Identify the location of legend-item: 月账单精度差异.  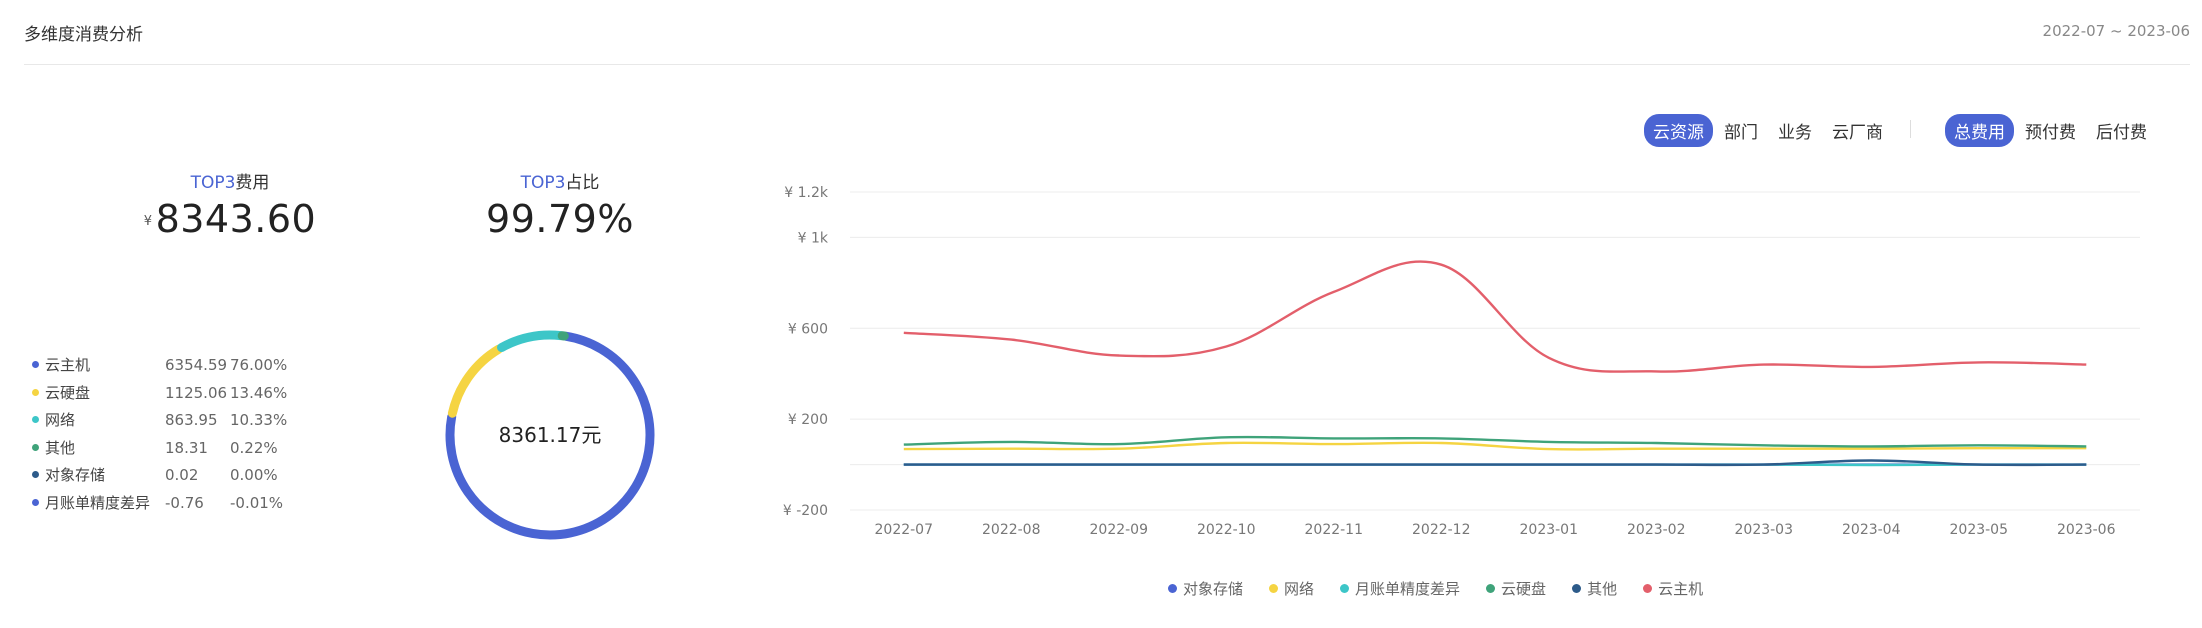
(1400, 588).